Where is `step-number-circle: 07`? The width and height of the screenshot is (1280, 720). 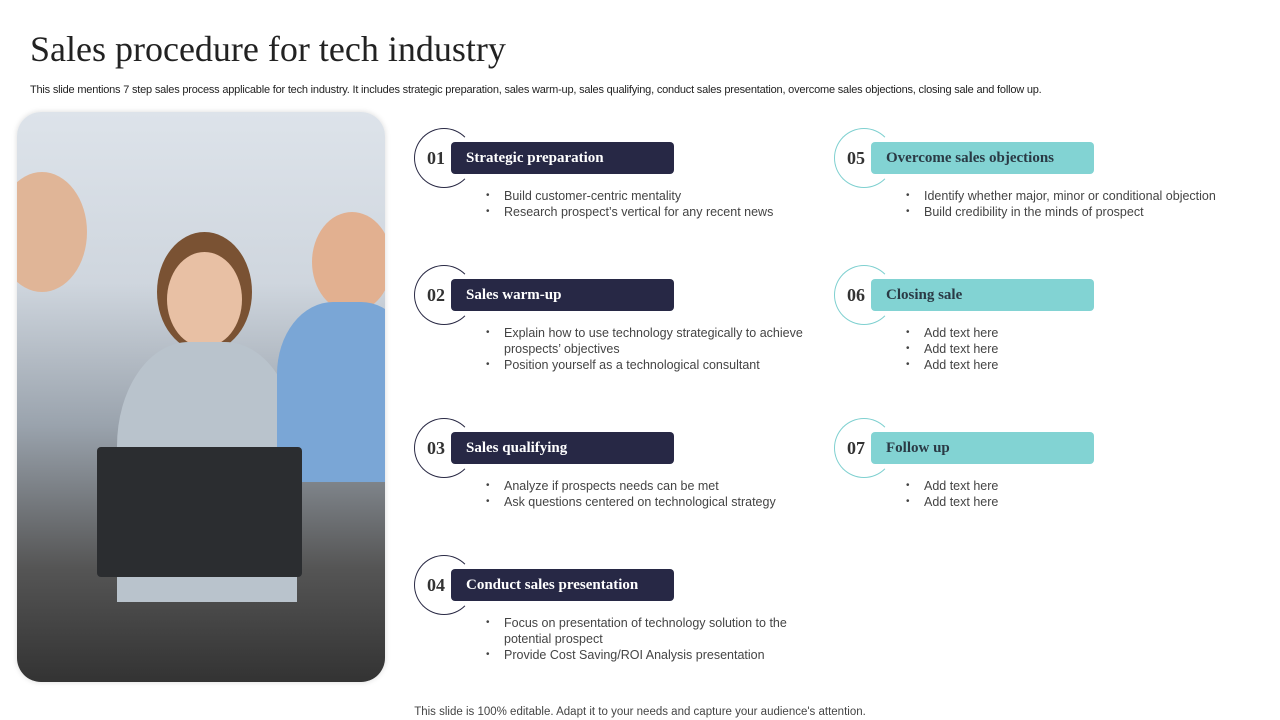
step-number-circle: 07 is located at coordinates (864, 448).